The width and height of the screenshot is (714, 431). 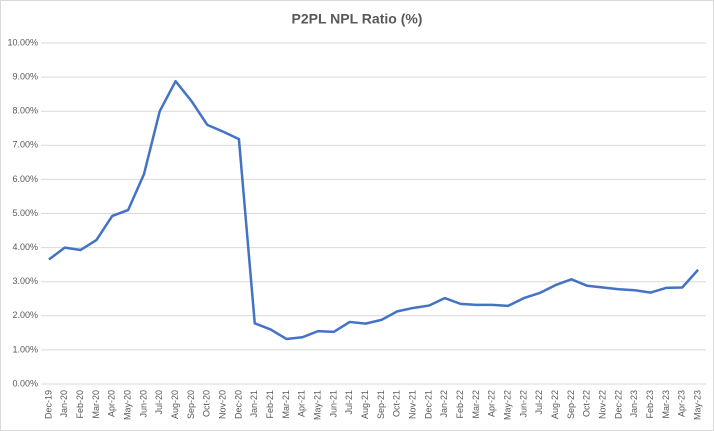 I want to click on x-tick-label: Jun-22, so click(x=523, y=404).